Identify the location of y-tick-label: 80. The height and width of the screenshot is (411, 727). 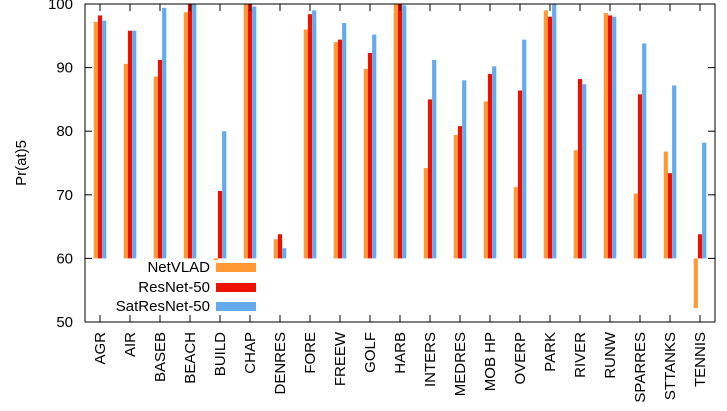
(64, 131).